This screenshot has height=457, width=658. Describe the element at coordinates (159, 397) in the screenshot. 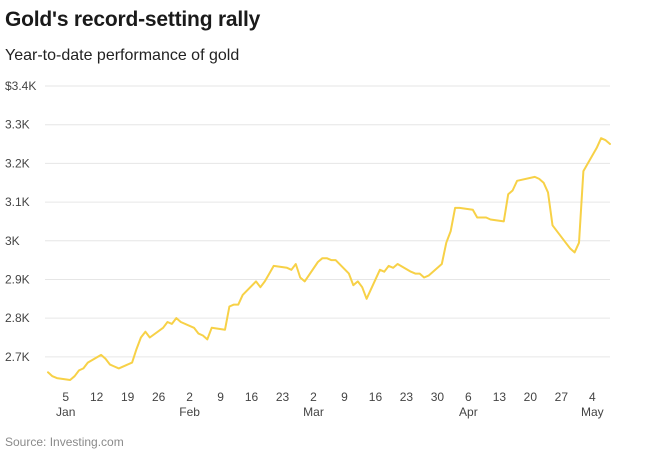

I see `x-tick-label: 26` at that location.